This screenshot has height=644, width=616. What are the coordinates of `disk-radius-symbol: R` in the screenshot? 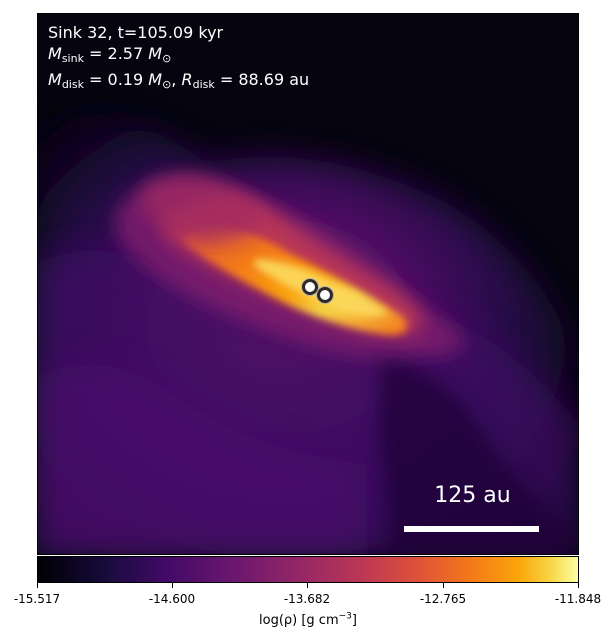 It's located at (187, 79).